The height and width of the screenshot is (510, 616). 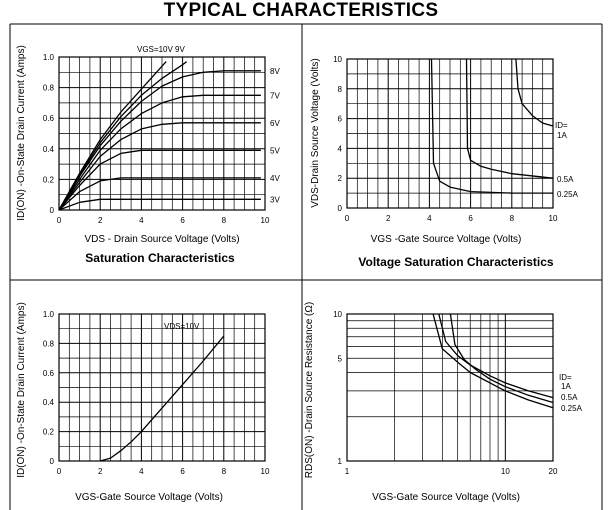 I want to click on plot-border-vsat, so click(x=450, y=133).